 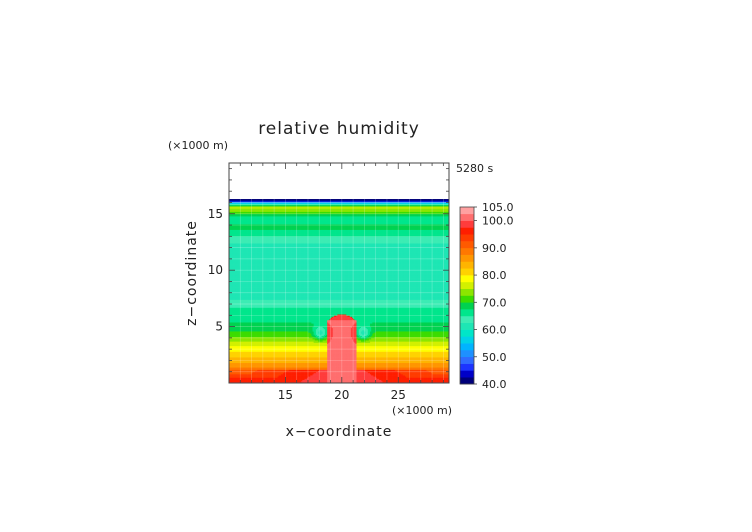 I want to click on time-label: 5280 s, so click(x=474, y=168).